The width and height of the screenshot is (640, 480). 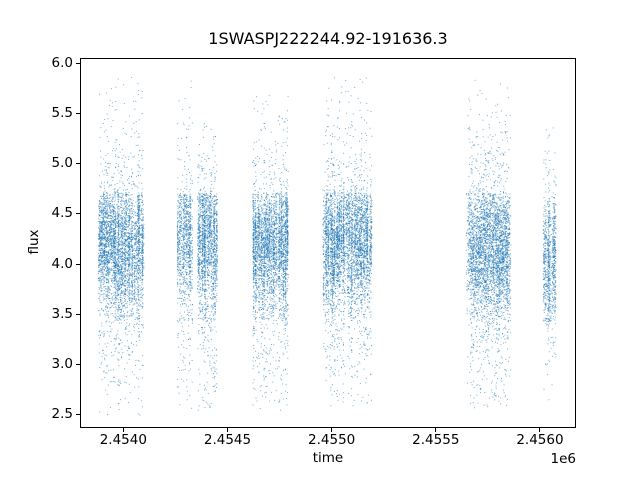 What do you see at coordinates (62, 413) in the screenshot?
I see `y-tick-label: 2.5` at bounding box center [62, 413].